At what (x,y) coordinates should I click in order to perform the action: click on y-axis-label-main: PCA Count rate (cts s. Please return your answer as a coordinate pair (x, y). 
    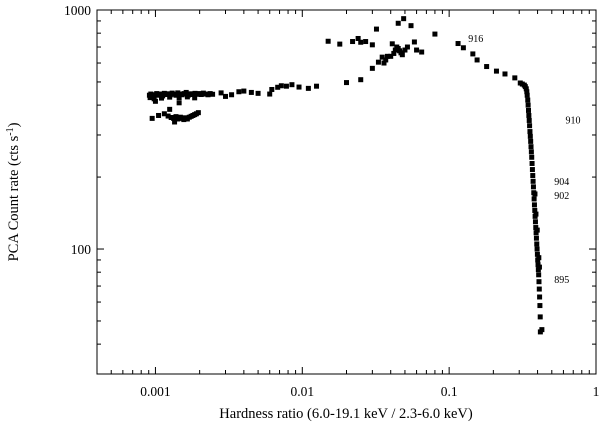
    Looking at the image, I should click on (14, 198).